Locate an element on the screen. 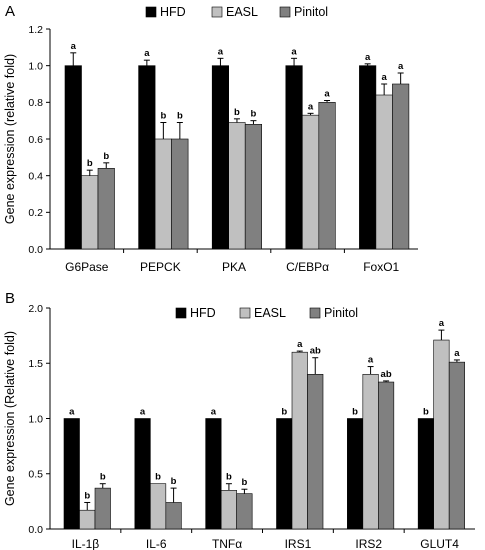 This screenshot has width=485, height=550. y-tick-label: 1.2 is located at coordinates (35, 30).